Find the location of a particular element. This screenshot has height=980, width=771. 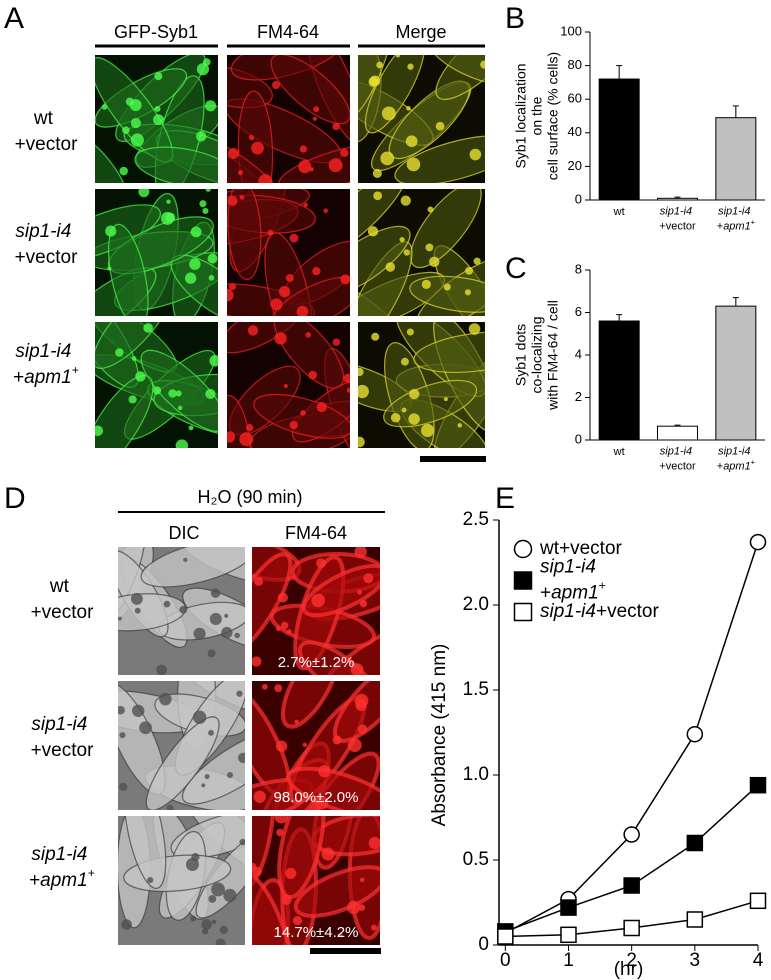

y-axis-label: cell surface (% cells) is located at coordinates (553, 116).